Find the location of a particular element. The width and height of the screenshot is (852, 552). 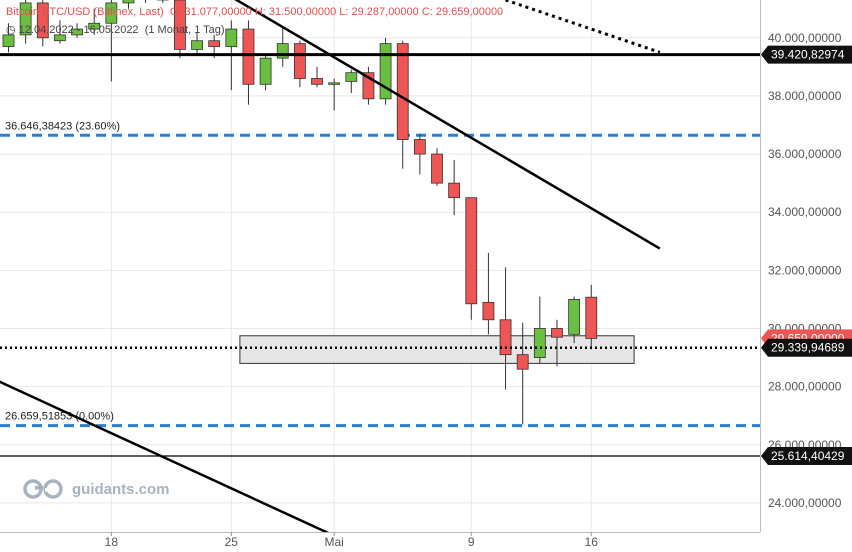

support-zone is located at coordinates (437, 349).